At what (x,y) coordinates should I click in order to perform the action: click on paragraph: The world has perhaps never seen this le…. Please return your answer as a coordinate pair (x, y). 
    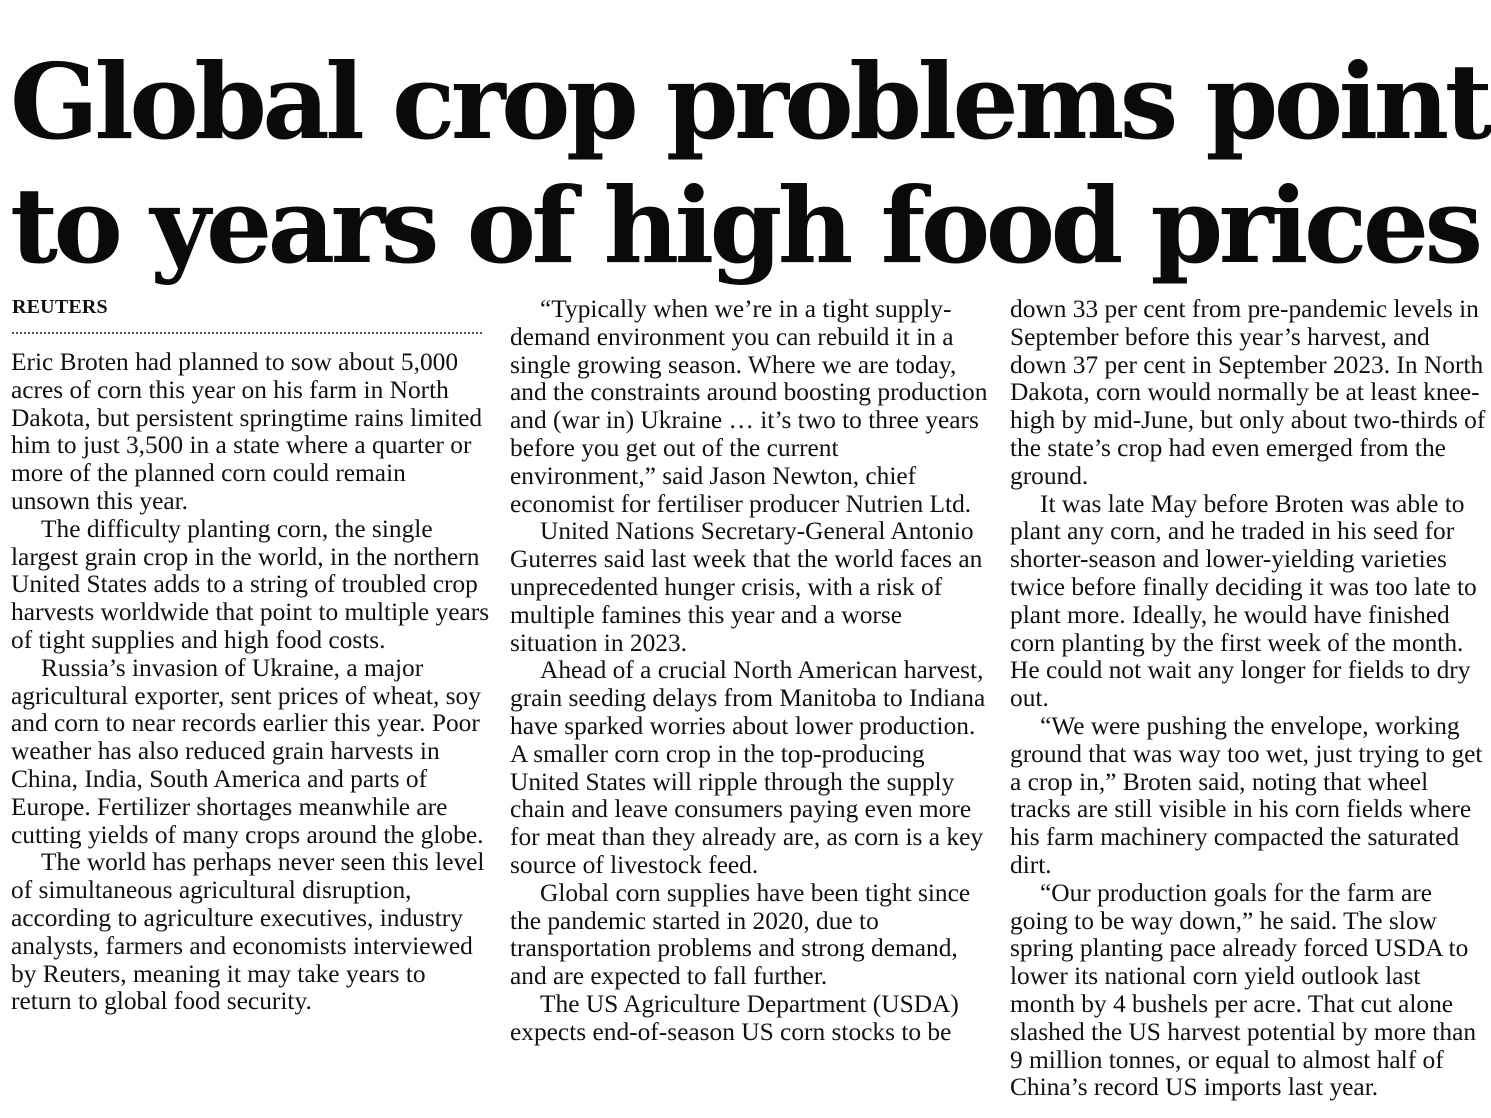
    Looking at the image, I should click on (248, 932).